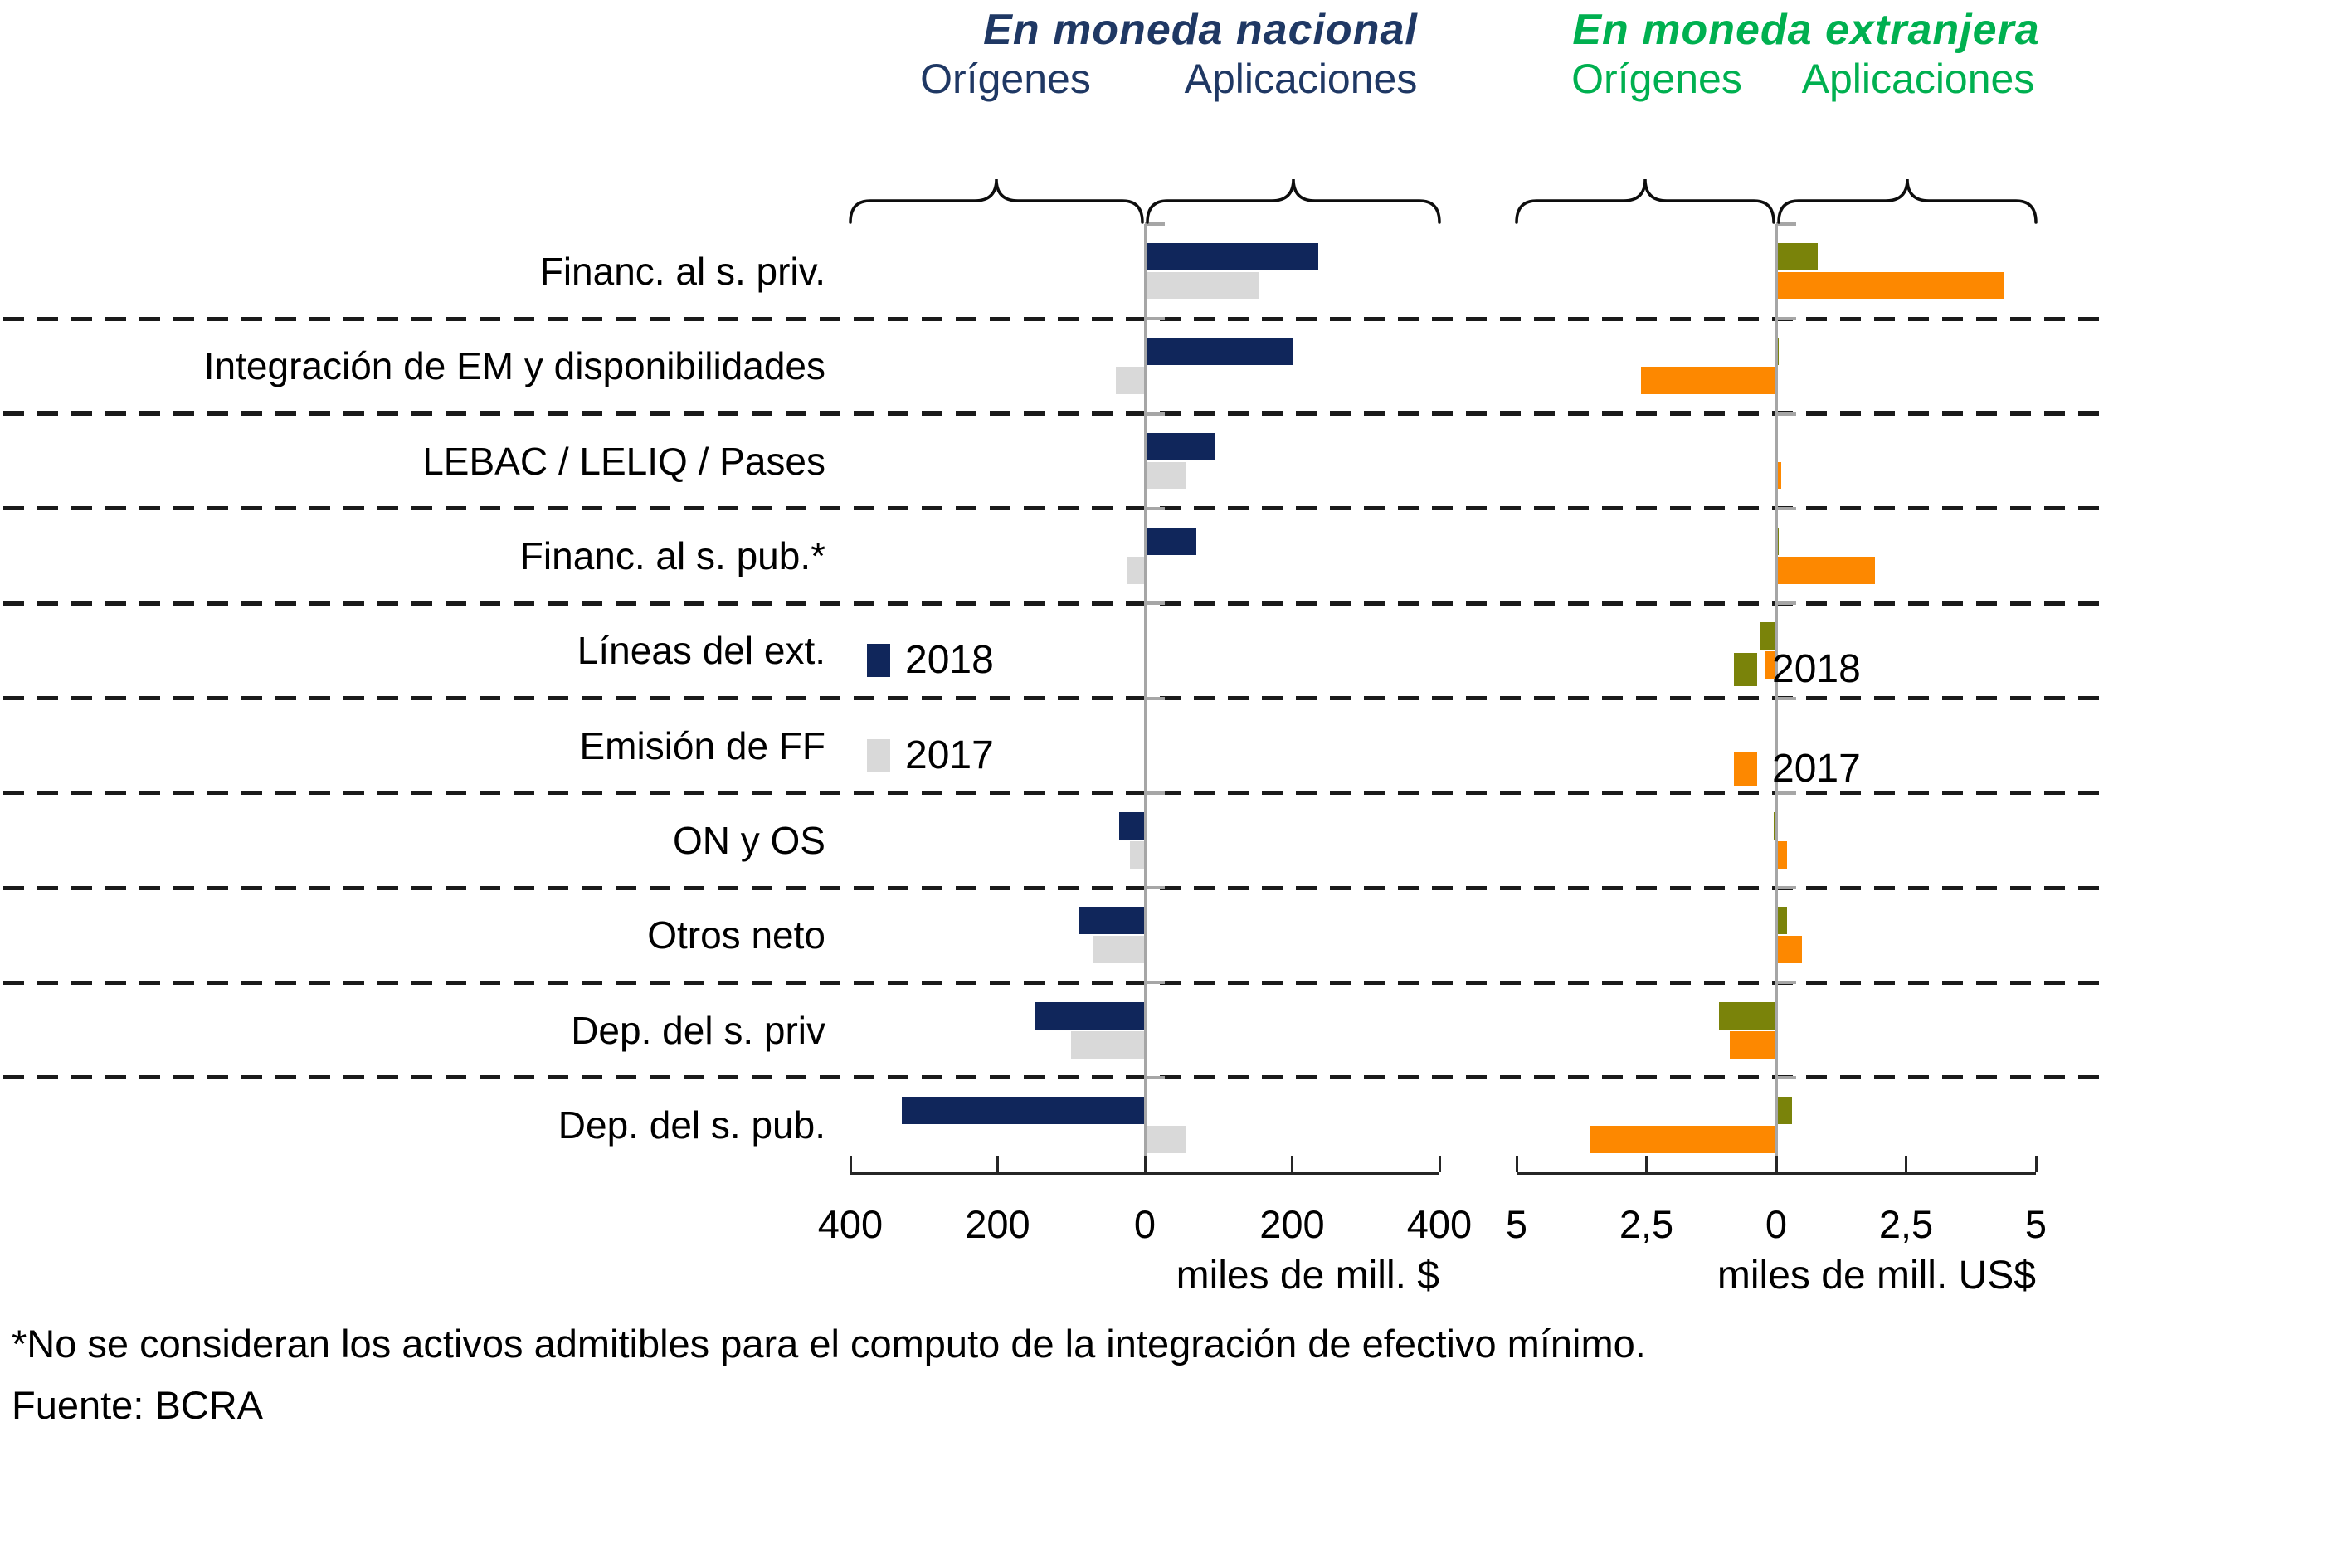 The image size is (2352, 1568). What do you see at coordinates (1231, 257) in the screenshot?
I see `bar-national-2018-row1` at bounding box center [1231, 257].